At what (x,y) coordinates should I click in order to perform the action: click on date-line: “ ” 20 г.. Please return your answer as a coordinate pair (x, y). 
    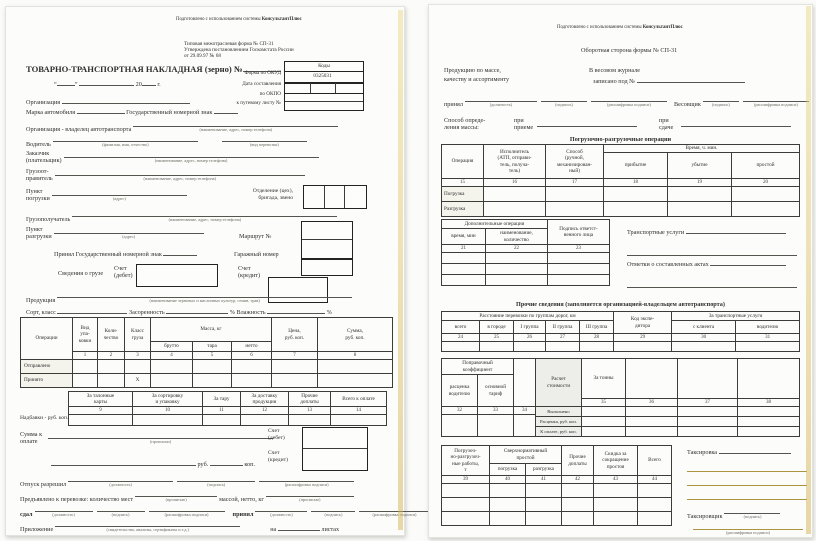
    Looking at the image, I should click on (107, 83).